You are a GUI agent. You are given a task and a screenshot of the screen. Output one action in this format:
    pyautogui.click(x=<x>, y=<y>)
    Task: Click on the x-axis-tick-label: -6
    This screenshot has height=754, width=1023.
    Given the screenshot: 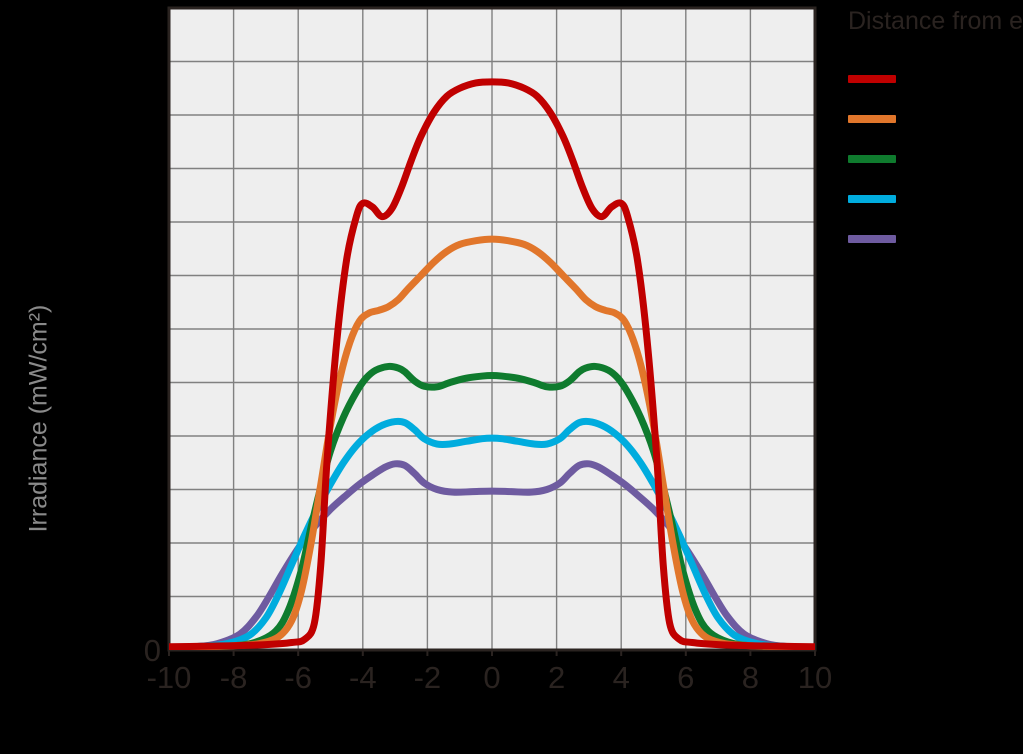 What is the action you would take?
    pyautogui.click(x=298, y=677)
    